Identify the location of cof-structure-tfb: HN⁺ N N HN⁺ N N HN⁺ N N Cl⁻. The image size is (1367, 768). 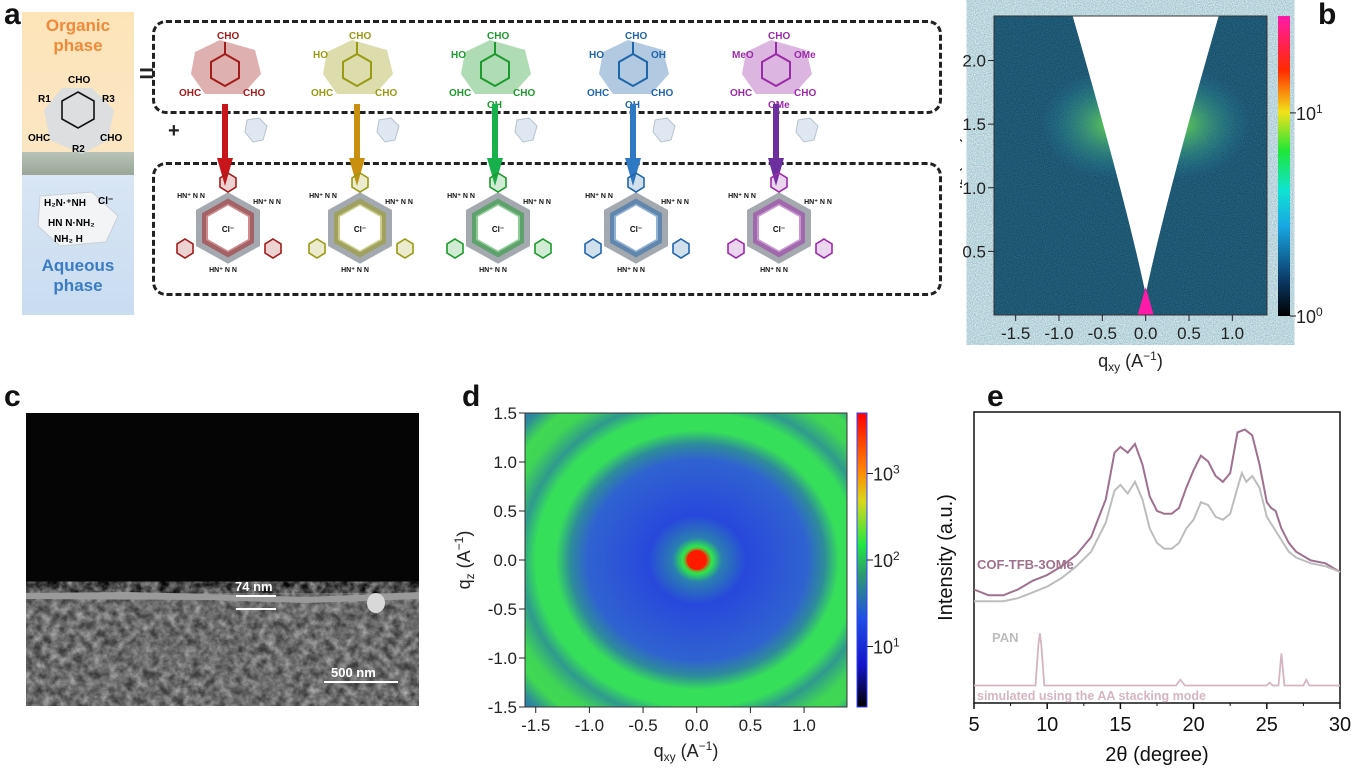
(229, 223).